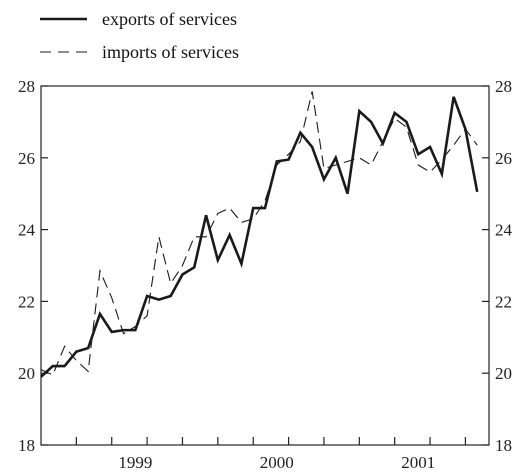  What do you see at coordinates (26, 301) in the screenshot?
I see `y-tick-label-left: 22` at bounding box center [26, 301].